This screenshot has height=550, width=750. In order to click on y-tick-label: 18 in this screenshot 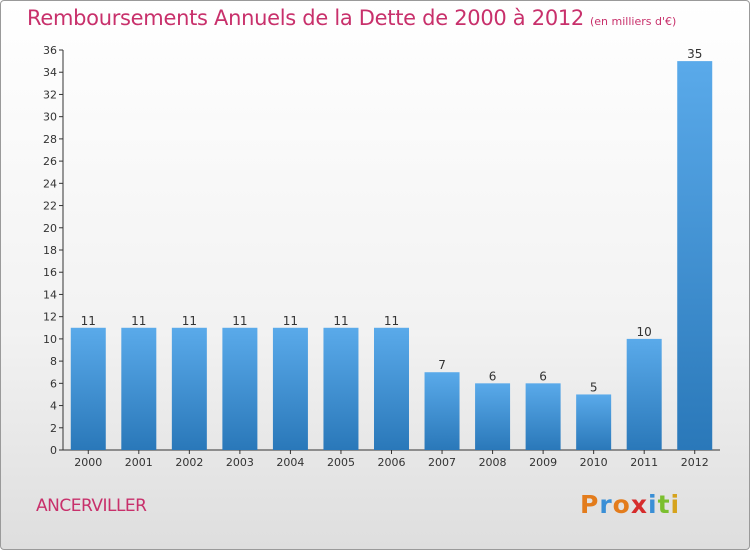, I will do `click(50, 250)`.